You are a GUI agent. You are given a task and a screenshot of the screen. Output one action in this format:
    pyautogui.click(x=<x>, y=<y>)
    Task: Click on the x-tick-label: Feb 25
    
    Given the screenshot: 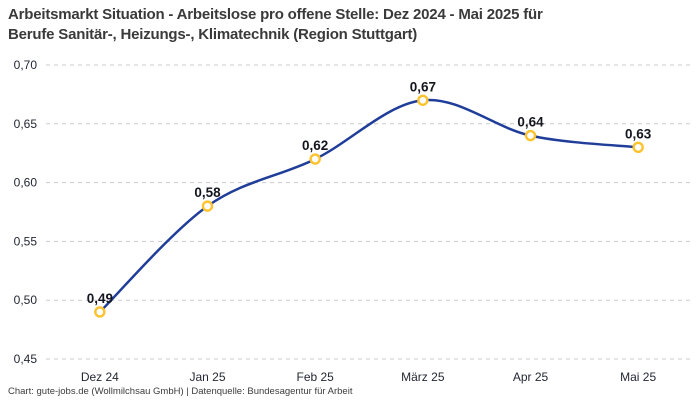 What is the action you would take?
    pyautogui.click(x=315, y=377)
    